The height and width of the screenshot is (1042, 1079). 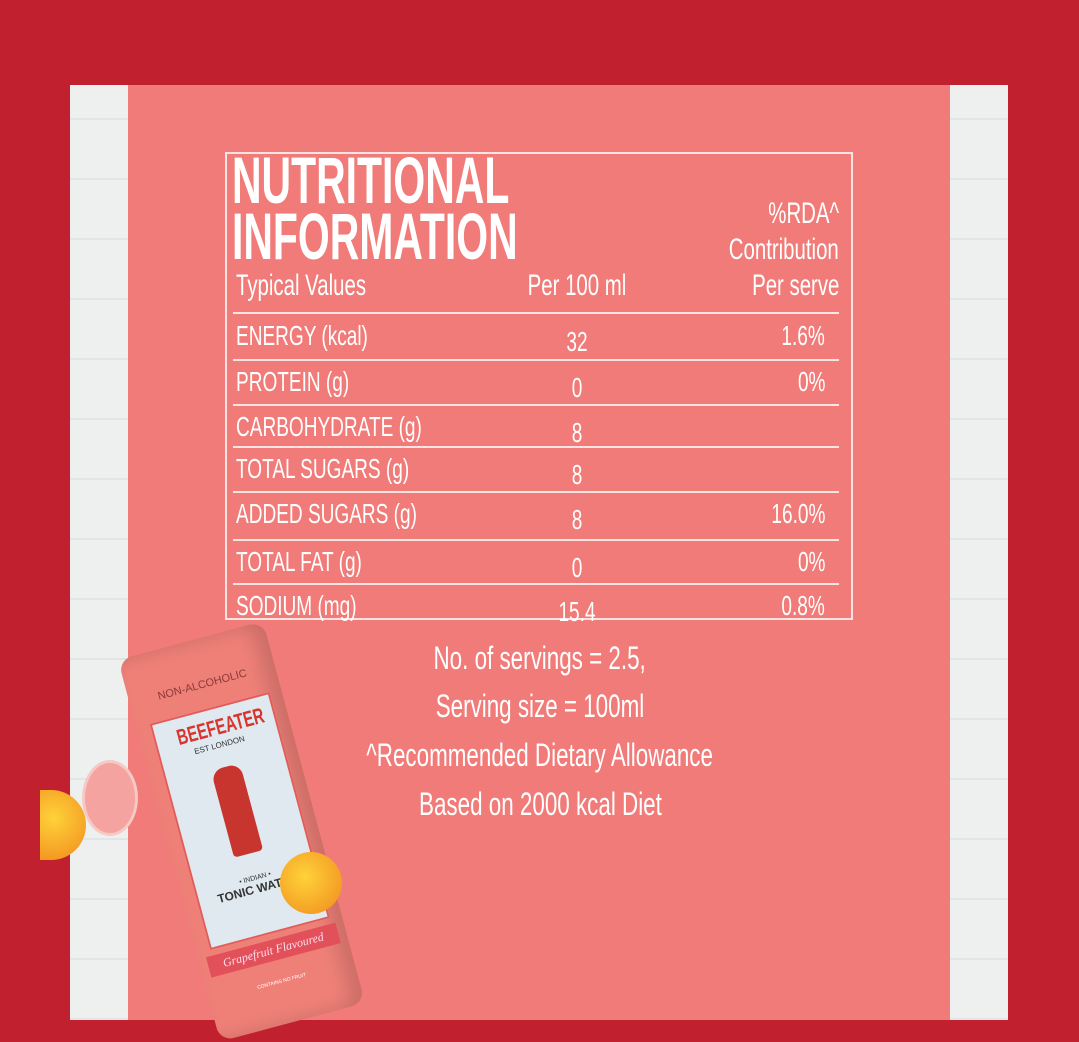 What do you see at coordinates (803, 213) in the screenshot?
I see `rda-label: %RDA^` at bounding box center [803, 213].